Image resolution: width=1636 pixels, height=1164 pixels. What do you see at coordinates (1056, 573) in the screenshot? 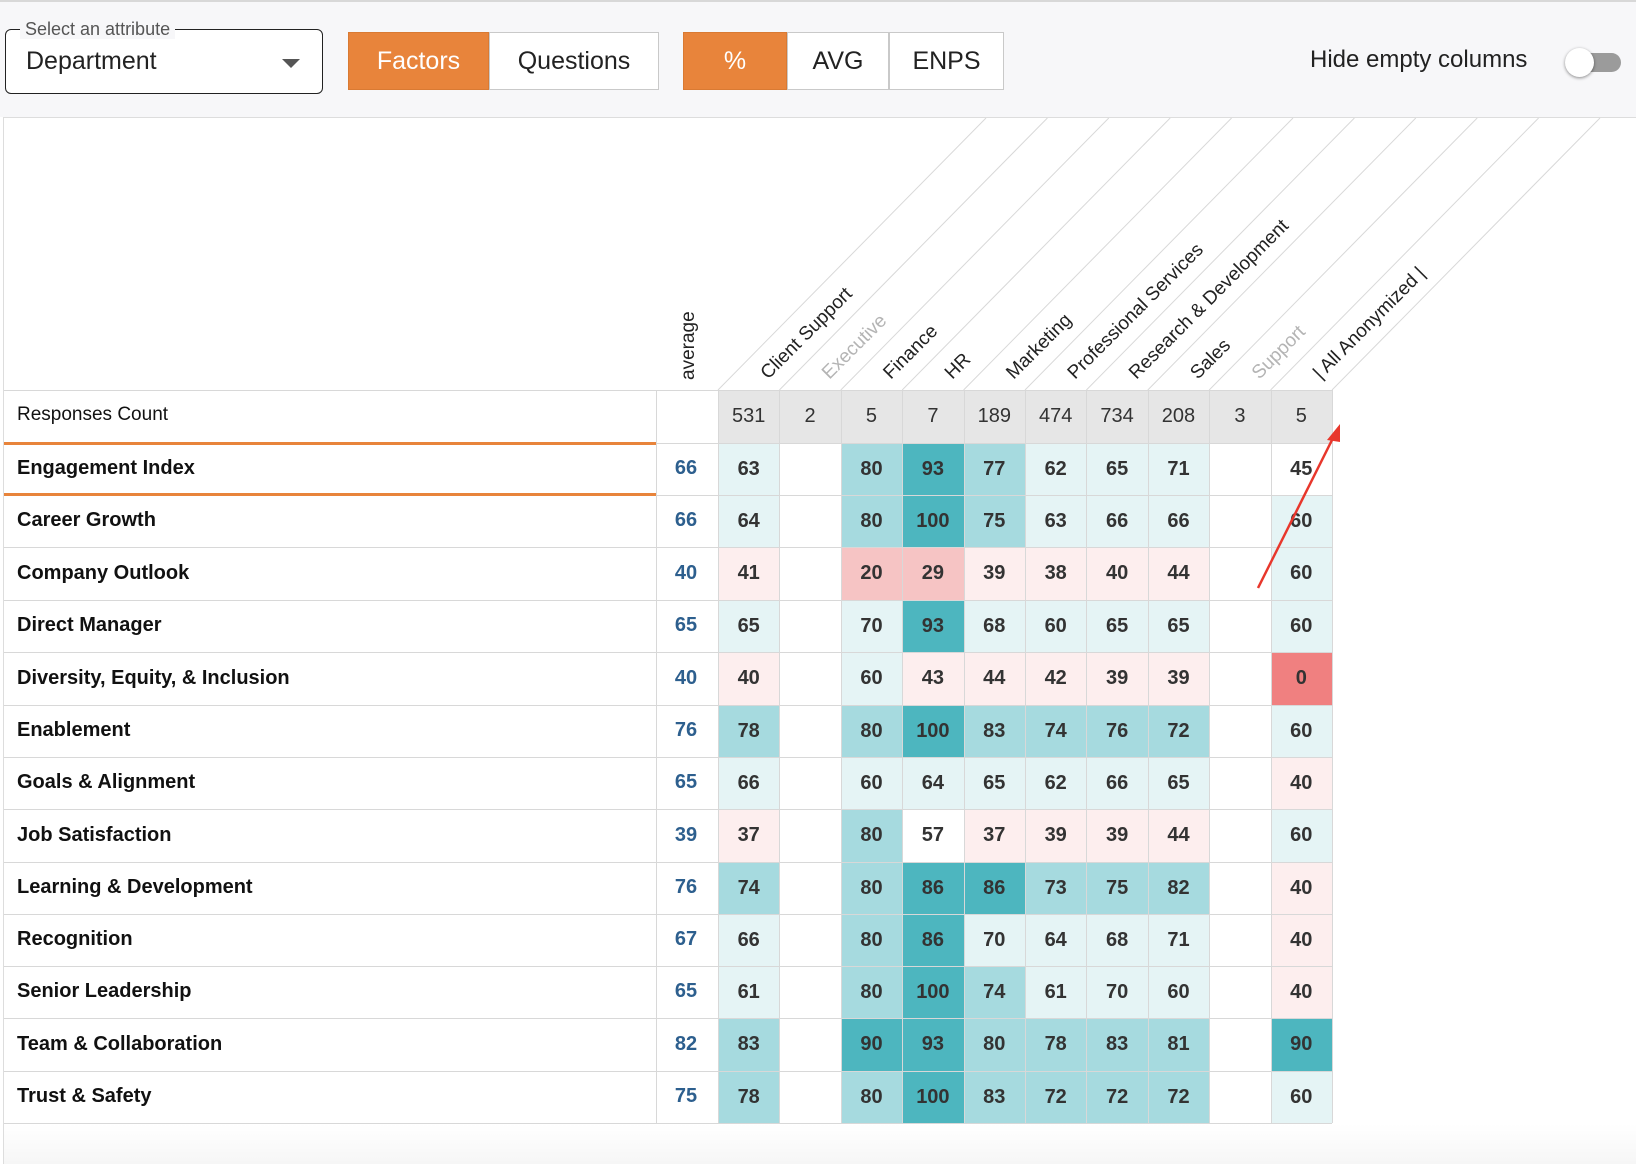
I see `heatmap-cell: 38` at bounding box center [1056, 573].